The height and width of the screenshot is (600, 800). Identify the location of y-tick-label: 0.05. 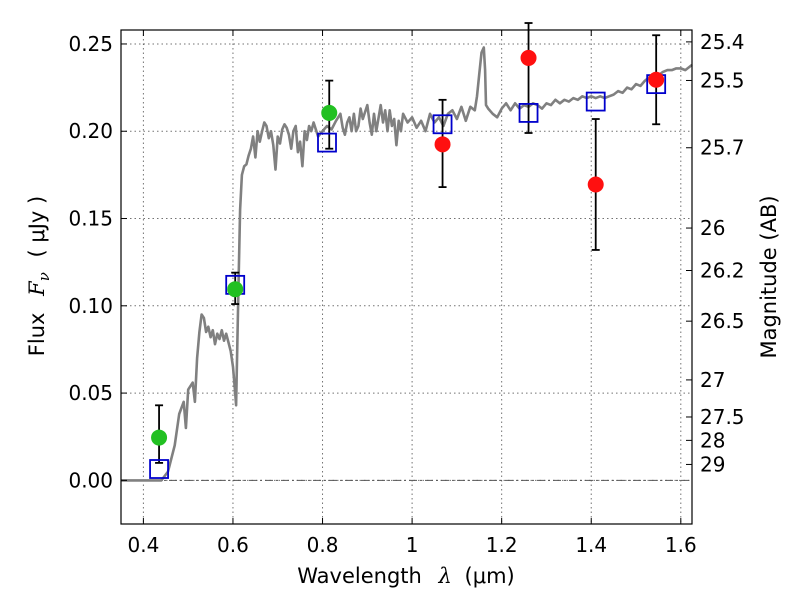
(90, 393).